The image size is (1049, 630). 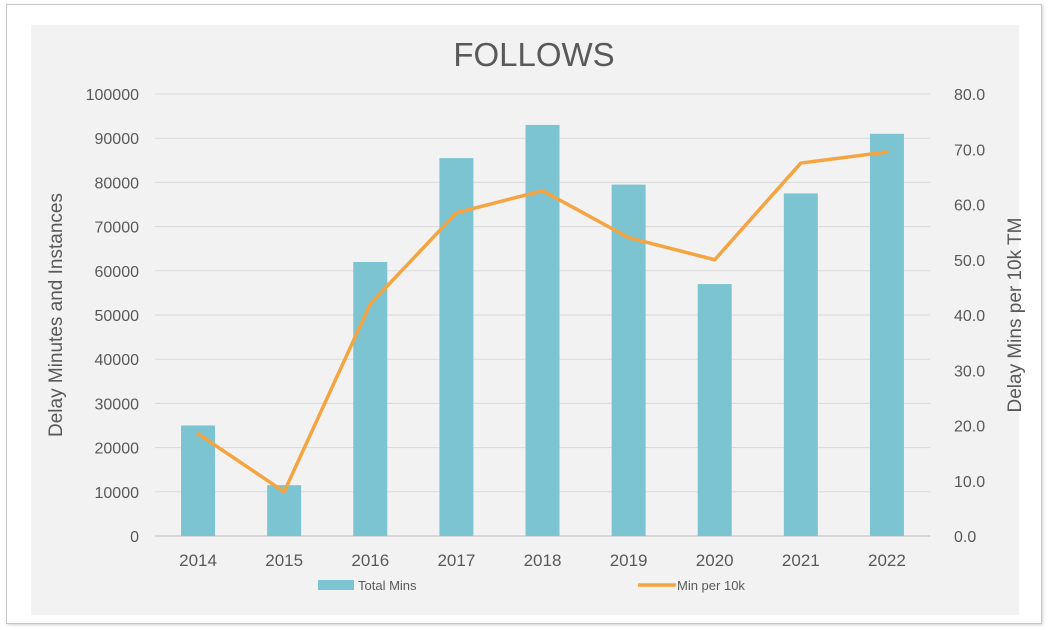 I want to click on bar-2014, so click(x=198, y=480).